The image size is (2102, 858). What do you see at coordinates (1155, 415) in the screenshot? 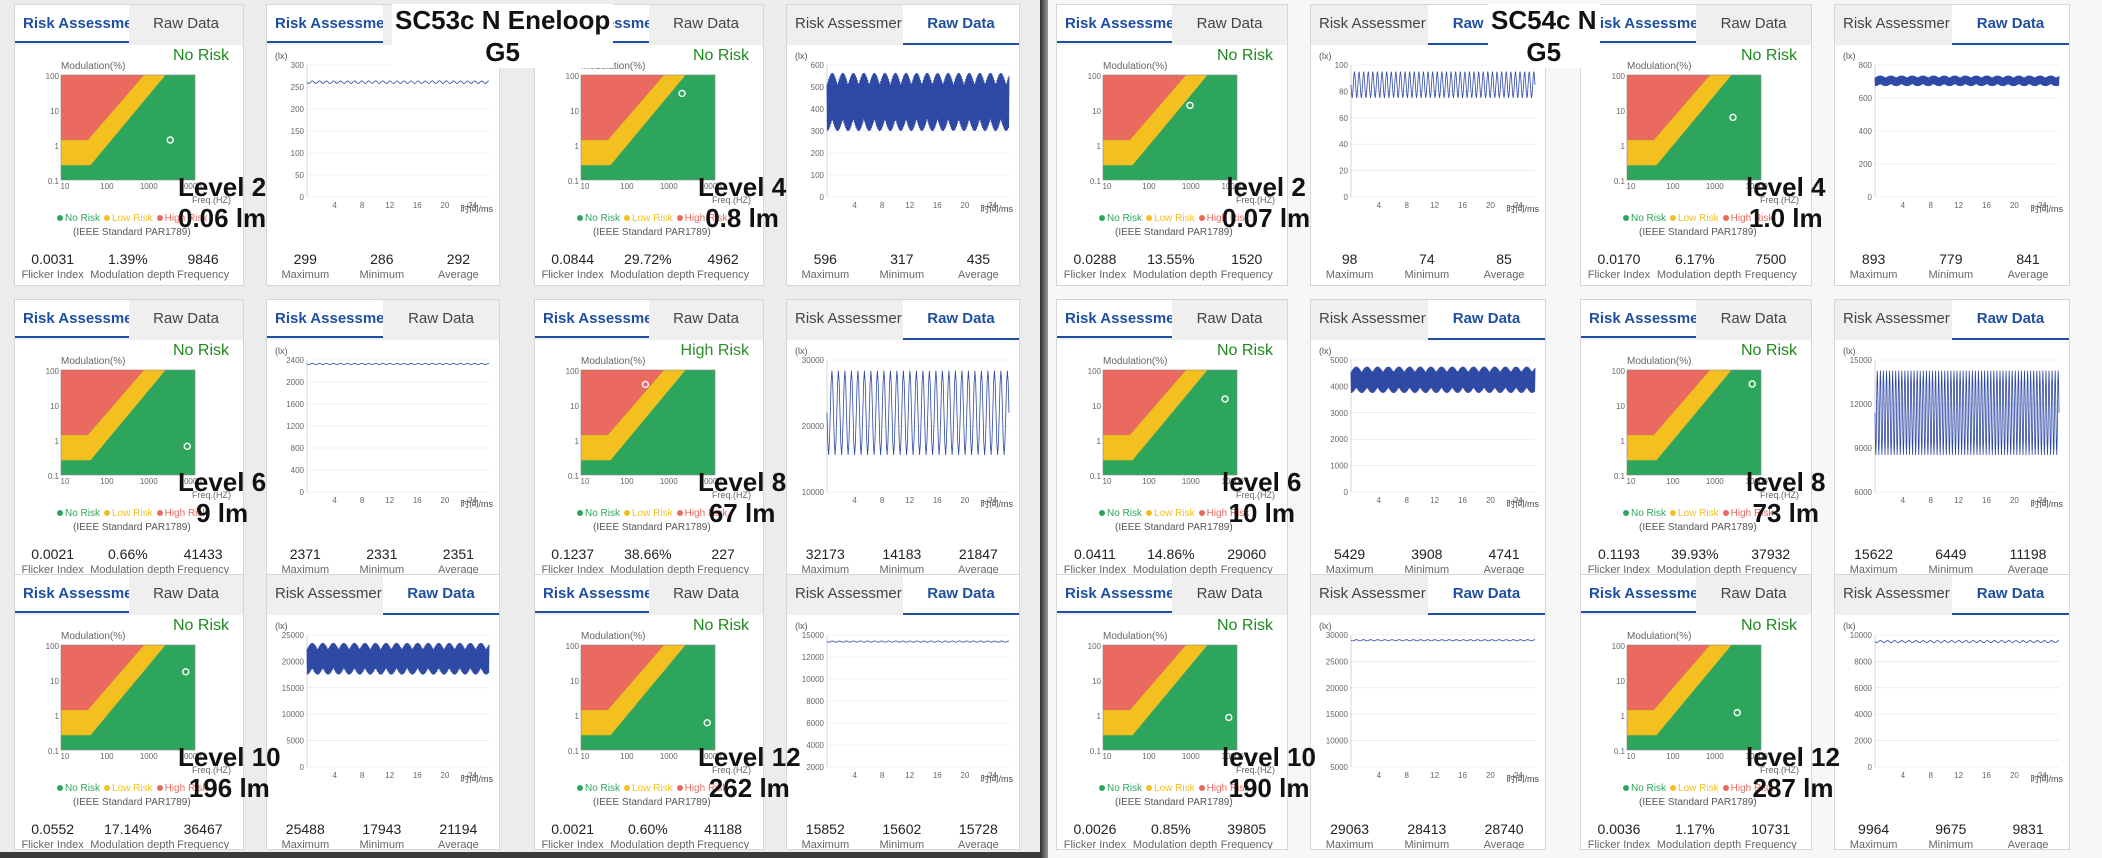
I see `low-risk-region` at bounding box center [1155, 415].